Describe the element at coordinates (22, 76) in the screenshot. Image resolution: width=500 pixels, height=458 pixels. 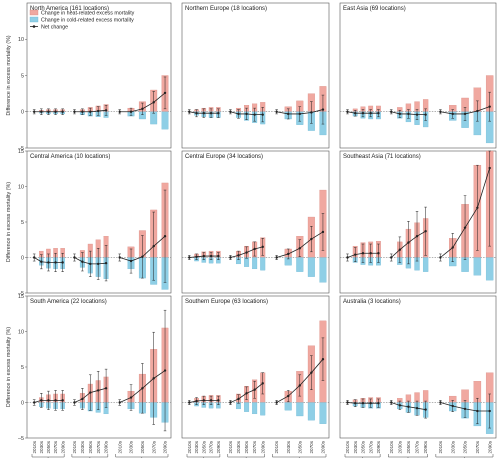
I see `y-tick-label: 5` at that location.